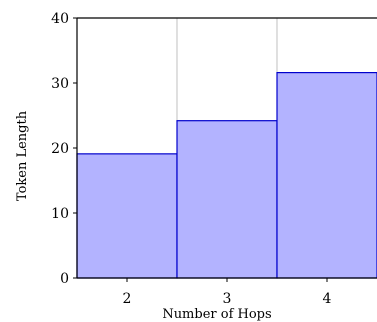  What do you see at coordinates (60, 84) in the screenshot?
I see `y-tick-label: 30` at bounding box center [60, 84].